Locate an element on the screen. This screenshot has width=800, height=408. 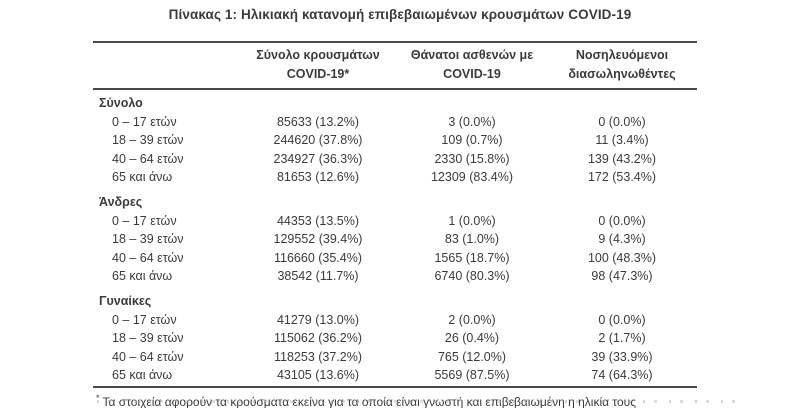
deaths-cell: 109 (0.7%) is located at coordinates (472, 140).